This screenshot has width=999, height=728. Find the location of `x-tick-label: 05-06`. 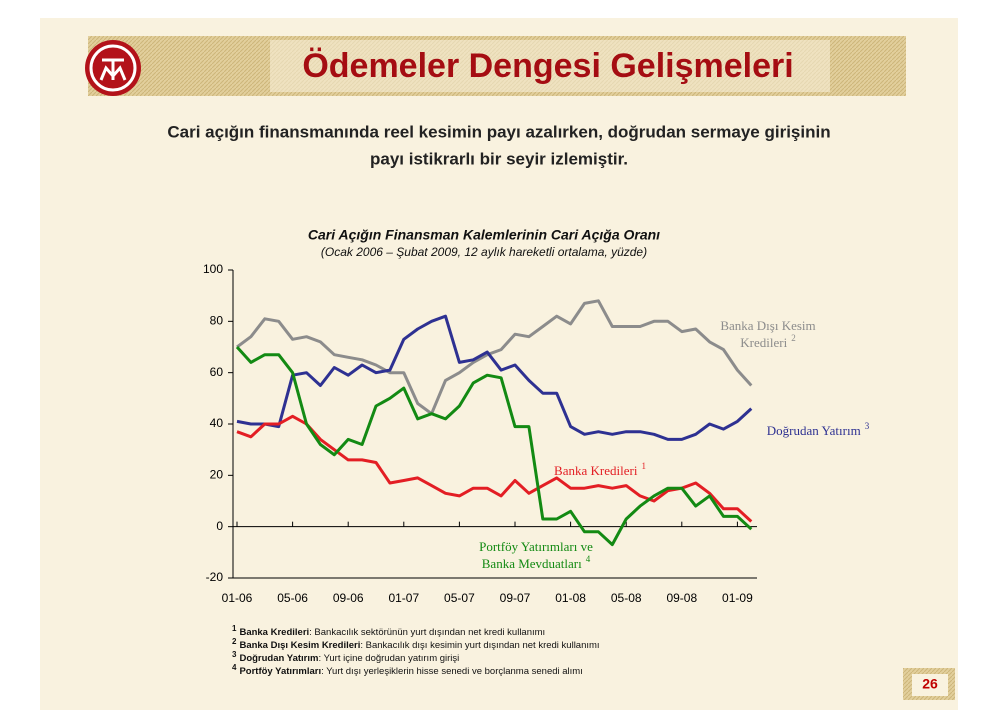

x-tick-label: 05-06 is located at coordinates (292, 598).